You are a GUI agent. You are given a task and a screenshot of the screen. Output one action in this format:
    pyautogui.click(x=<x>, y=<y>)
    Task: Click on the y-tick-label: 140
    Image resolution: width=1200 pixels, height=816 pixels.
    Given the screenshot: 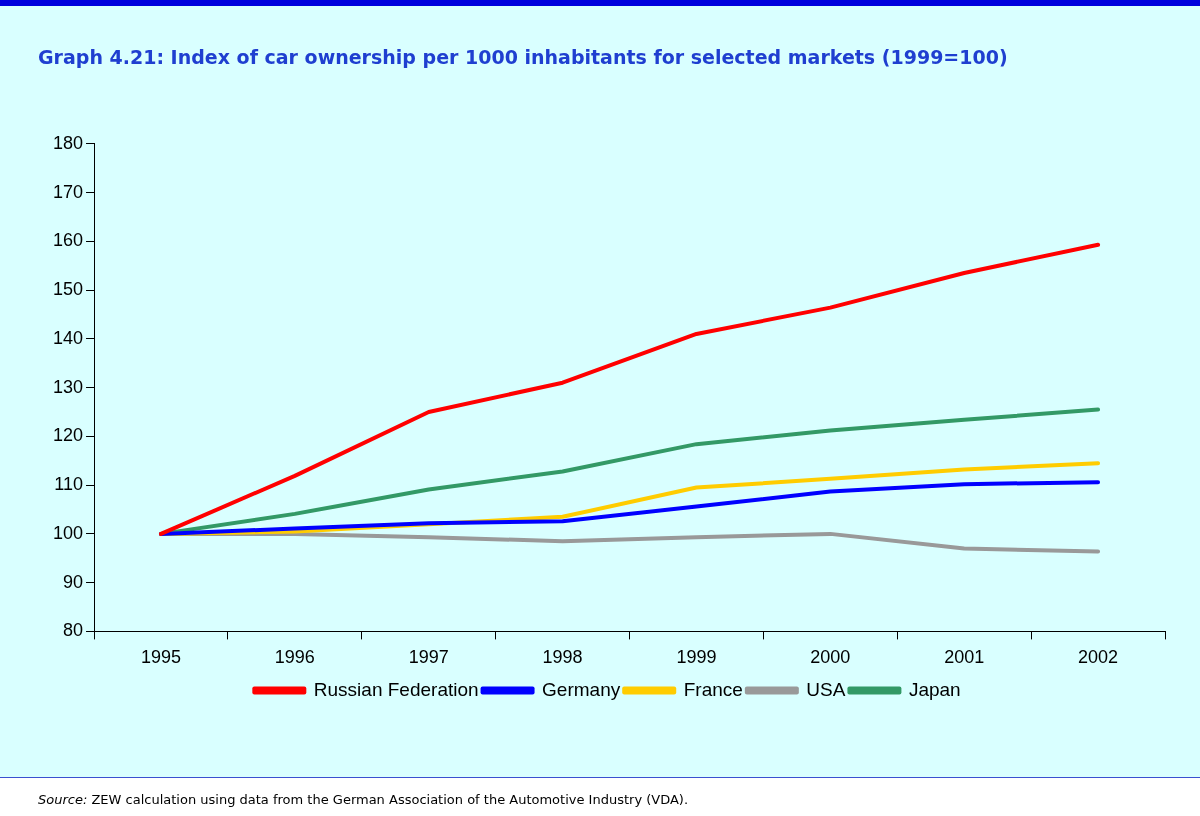 What is the action you would take?
    pyautogui.click(x=68, y=337)
    